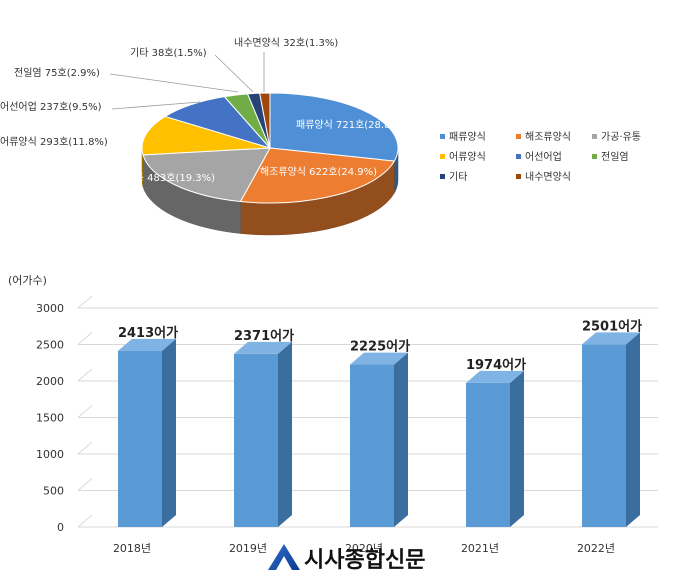 Image resolution: width=680 pixels, height=584 pixels. I want to click on pie-slice-해조류양식, so click(317, 175).